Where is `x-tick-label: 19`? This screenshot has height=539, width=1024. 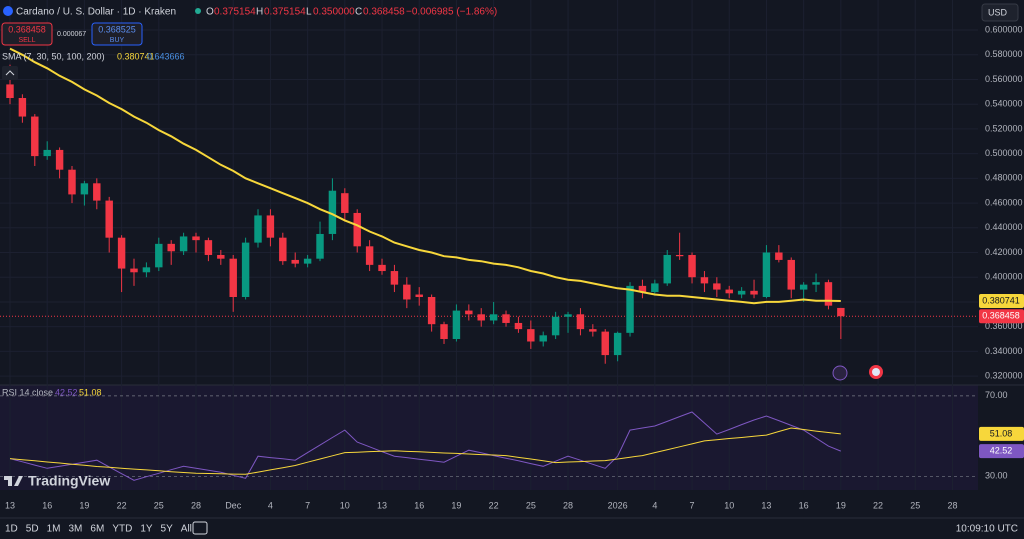
x-tick-label: 19 is located at coordinates (456, 505).